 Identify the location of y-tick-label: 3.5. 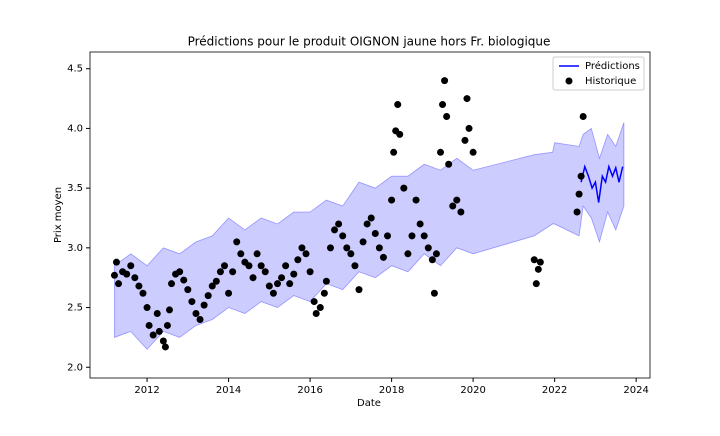
(75, 188).